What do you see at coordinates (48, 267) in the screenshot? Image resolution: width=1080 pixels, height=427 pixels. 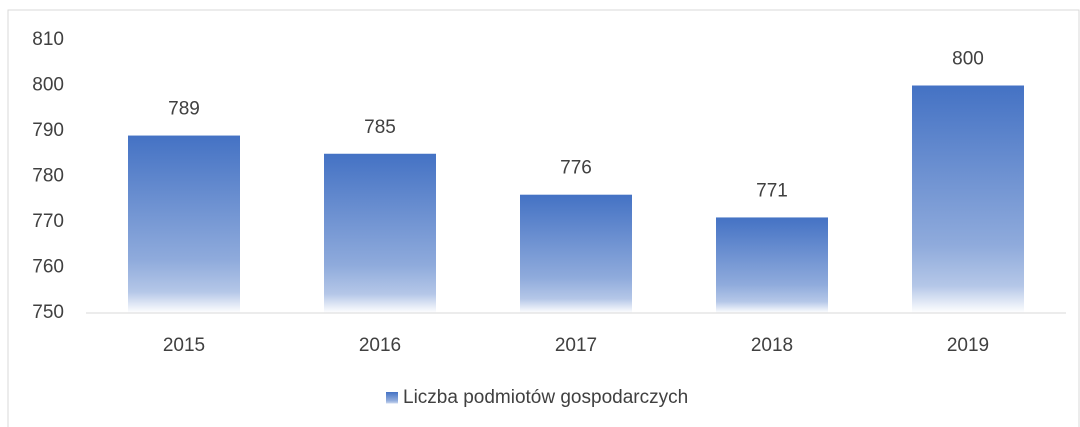 I see `y-tick-label: 760` at bounding box center [48, 267].